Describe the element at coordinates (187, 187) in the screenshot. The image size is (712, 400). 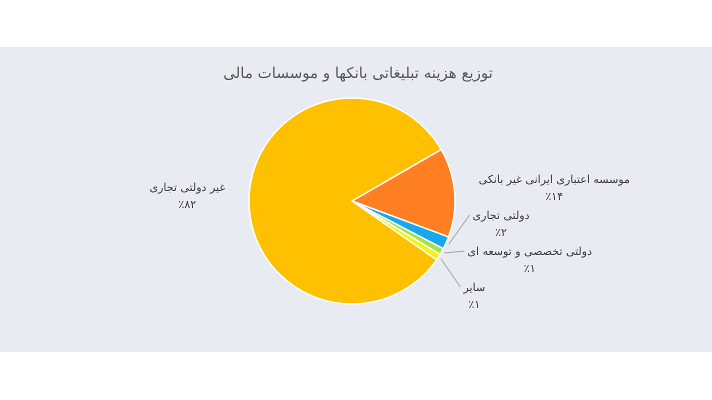
I see `slice-label: غیر دولتی تجاری` at that location.